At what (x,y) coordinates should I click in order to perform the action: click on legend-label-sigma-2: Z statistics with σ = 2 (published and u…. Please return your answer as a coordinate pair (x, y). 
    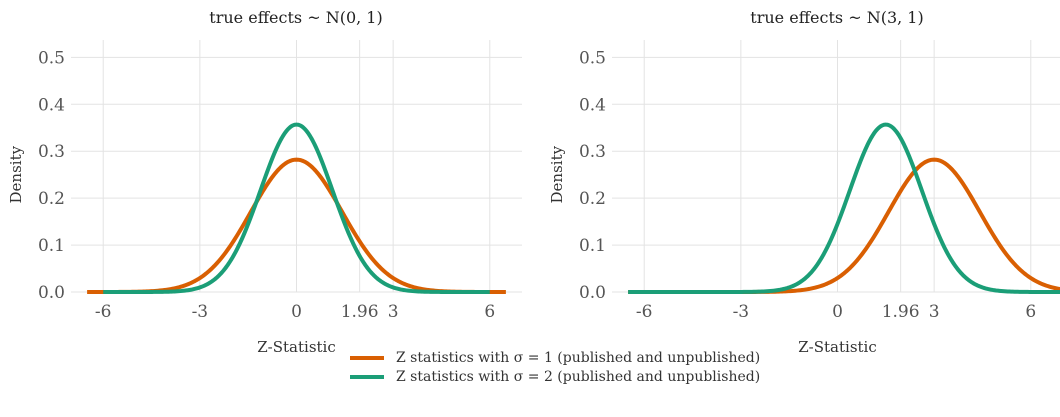
    Looking at the image, I should click on (578, 376).